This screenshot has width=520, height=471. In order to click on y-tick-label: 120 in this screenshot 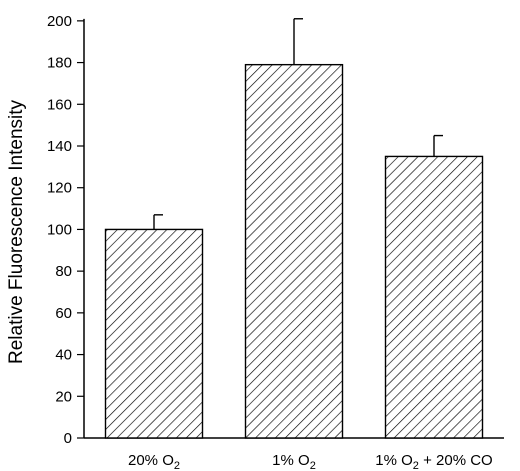, I will do `click(59, 188)`.